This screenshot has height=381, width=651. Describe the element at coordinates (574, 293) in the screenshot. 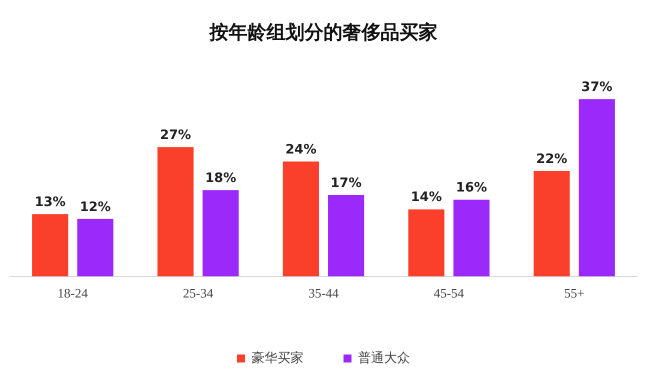

I see `x-tick-label: 55+` at that location.